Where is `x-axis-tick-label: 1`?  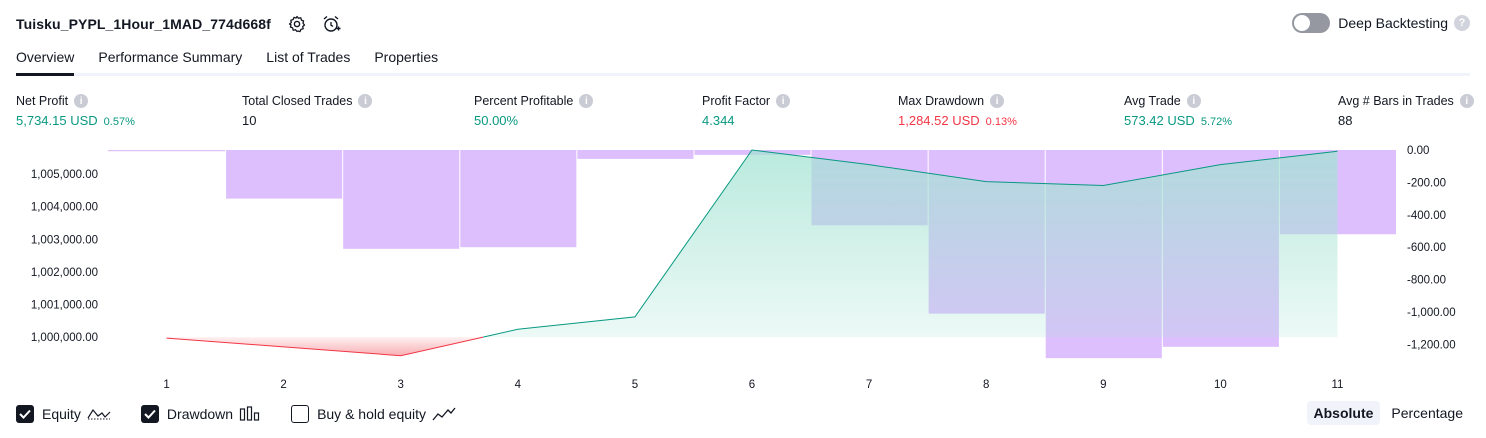
x-axis-tick-label: 1 is located at coordinates (166, 385).